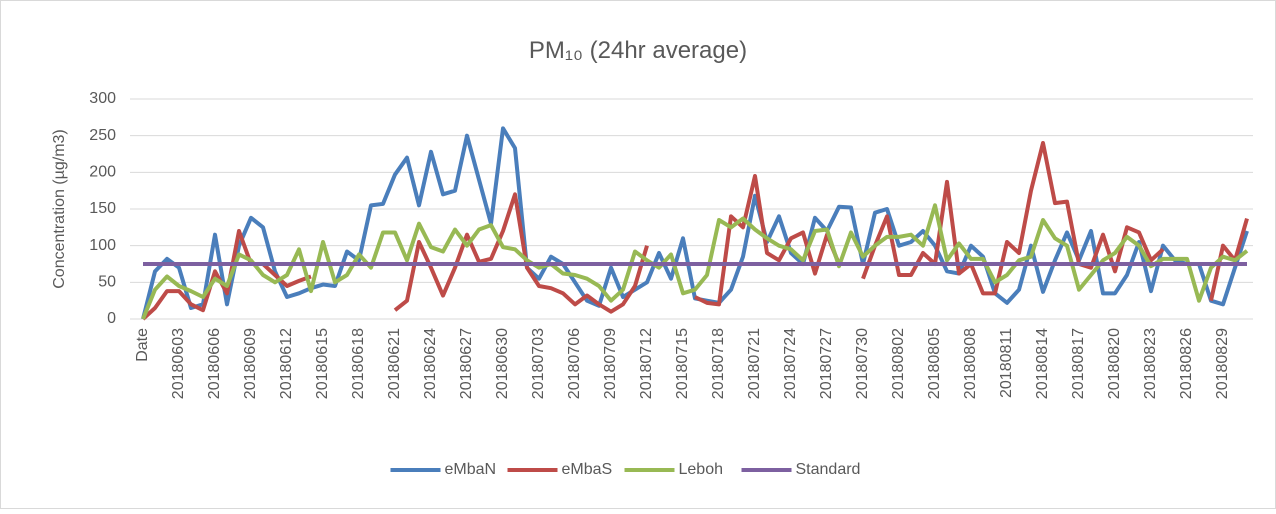  What do you see at coordinates (59, 209) in the screenshot?
I see `y-axis-label: Concentration (µg/m3)` at bounding box center [59, 209].